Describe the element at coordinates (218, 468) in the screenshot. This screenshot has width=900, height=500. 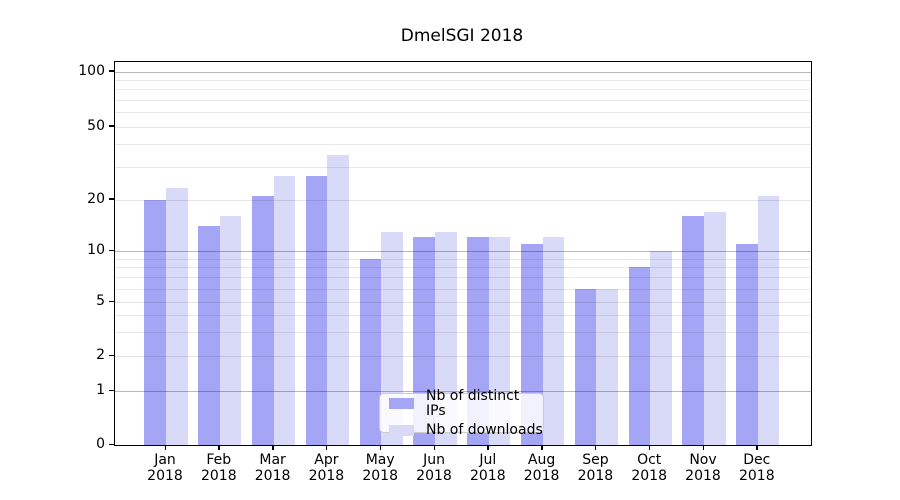
I see `x-tick-label-feb: Feb 2018` at that location.